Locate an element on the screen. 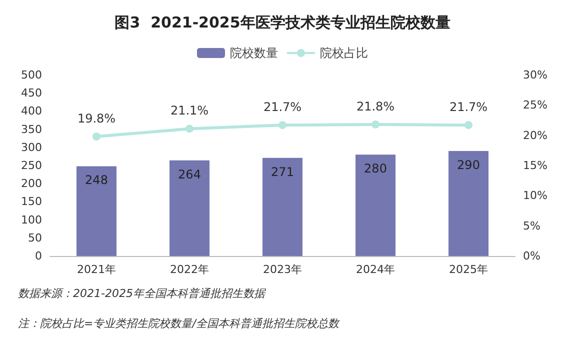 This screenshot has height=343, width=565. y-tick-label: 0 is located at coordinates (38, 256).